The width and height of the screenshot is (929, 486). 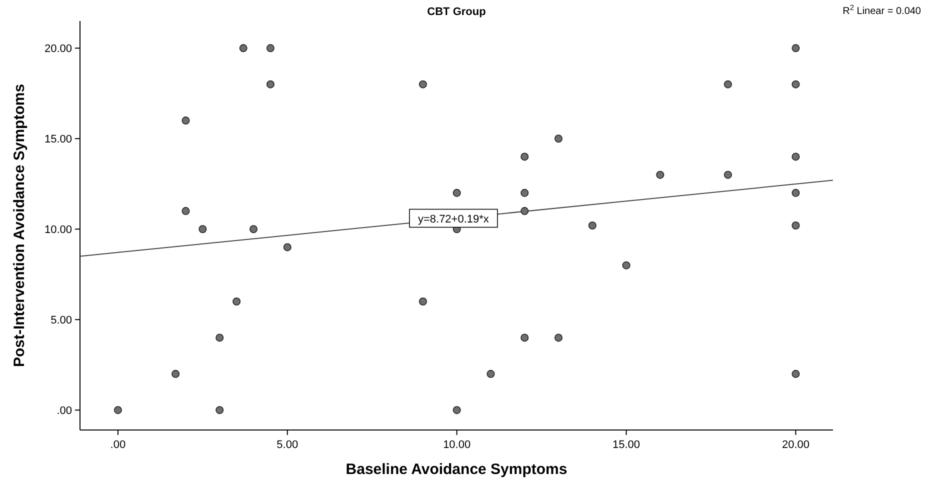 What do you see at coordinates (64, 411) in the screenshot?
I see `y-tick-label: .00` at bounding box center [64, 411].